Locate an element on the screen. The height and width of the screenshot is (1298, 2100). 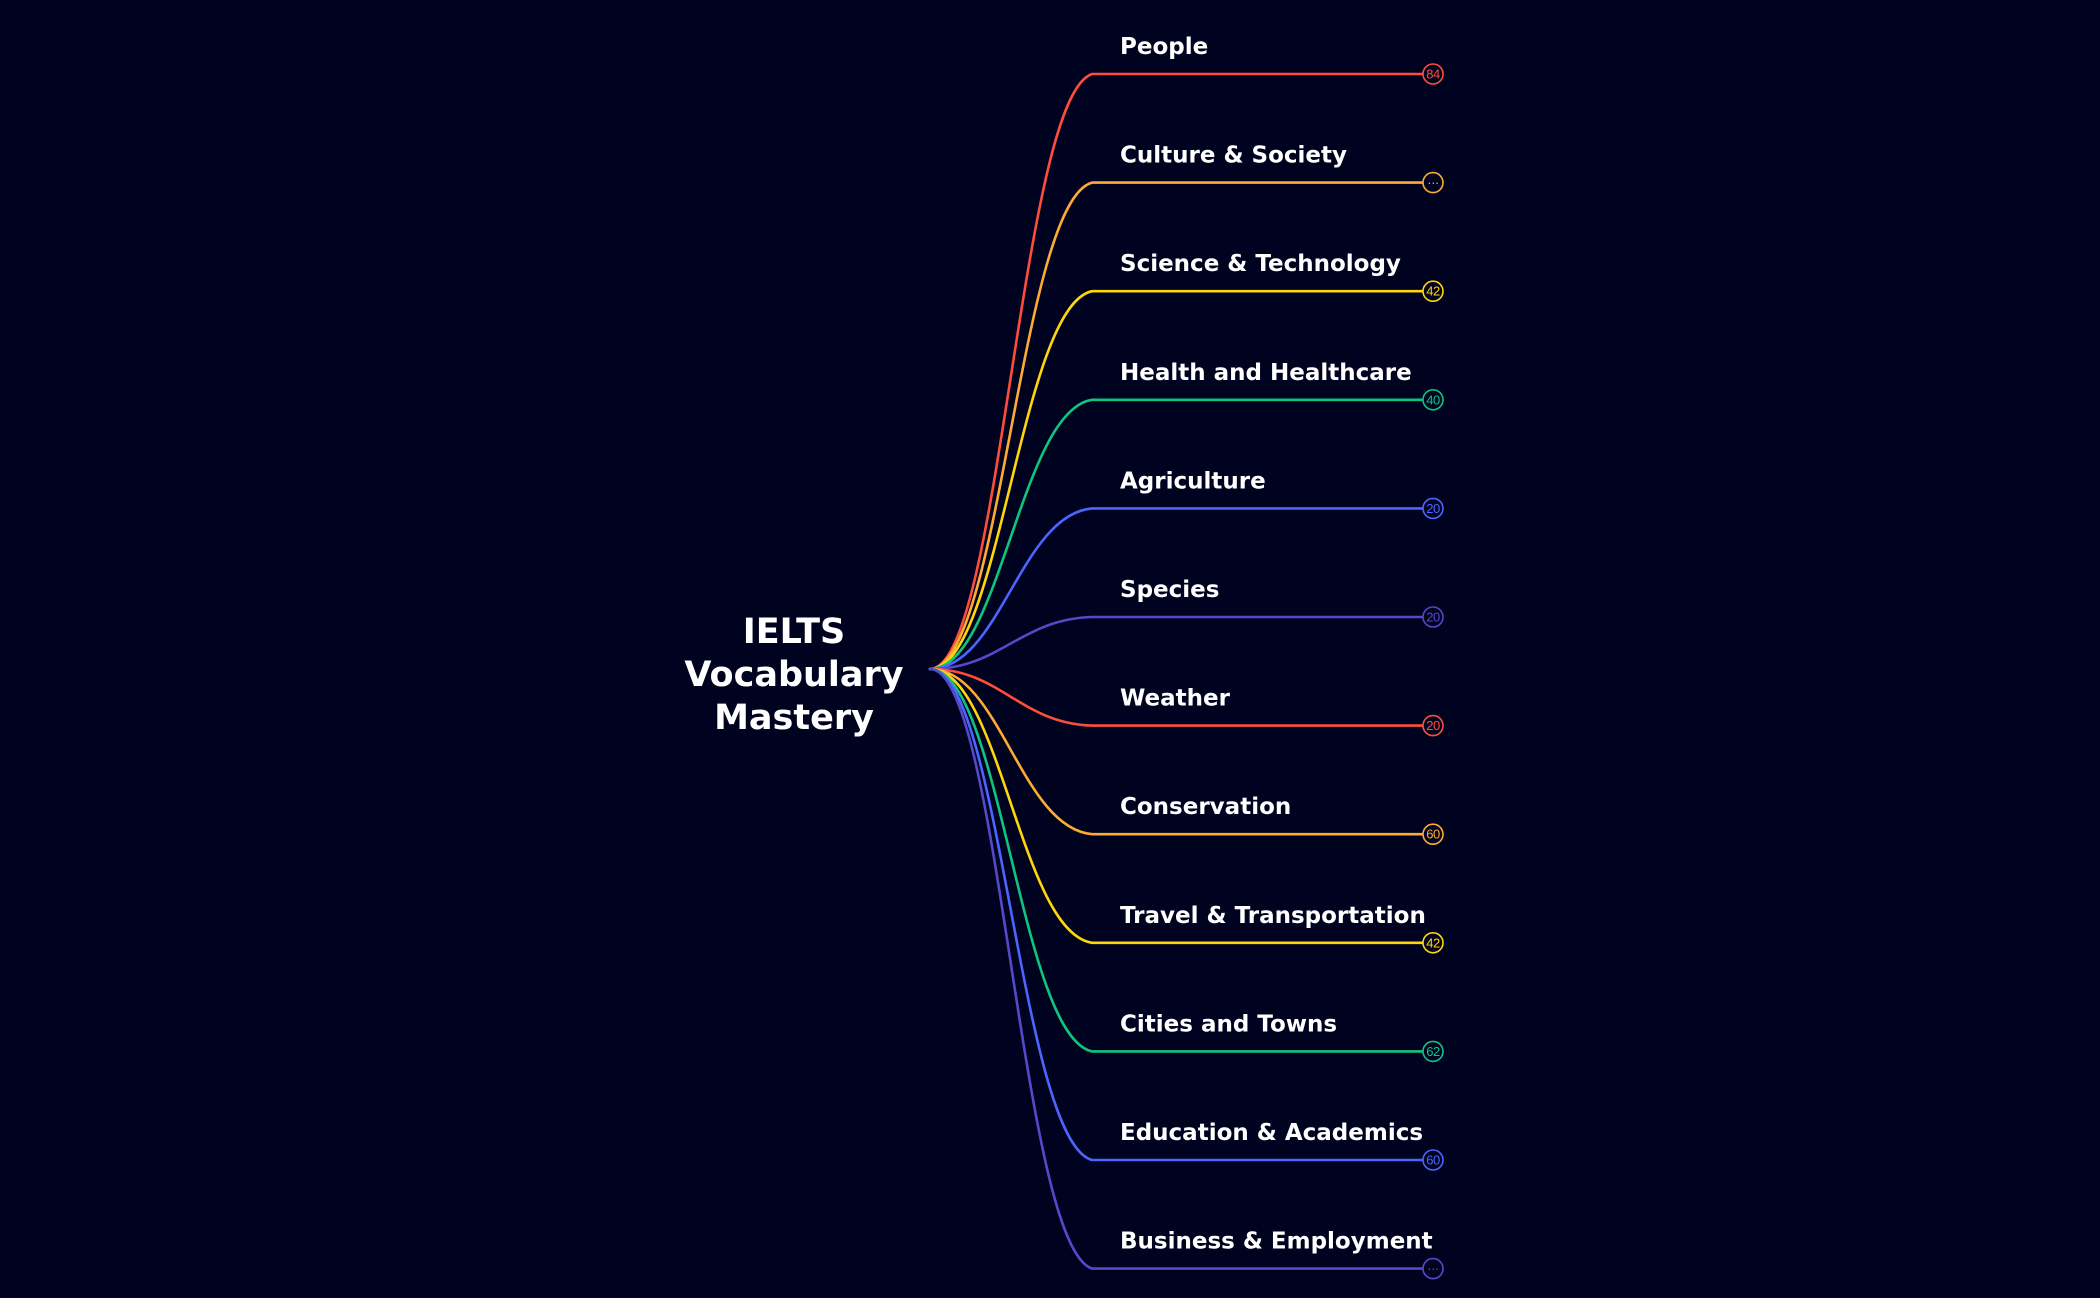
branch-11: Business & Employment ··· is located at coordinates (1186, 973).